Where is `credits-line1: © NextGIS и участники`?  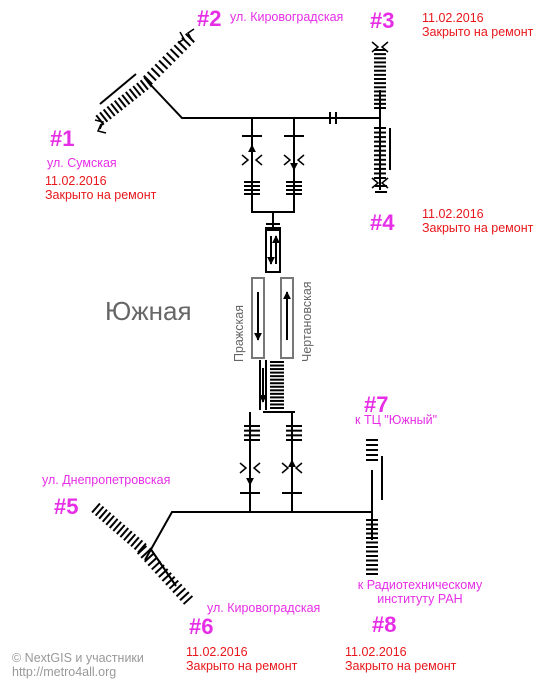
credits-line1: © NextGIS и участники is located at coordinates (78, 658).